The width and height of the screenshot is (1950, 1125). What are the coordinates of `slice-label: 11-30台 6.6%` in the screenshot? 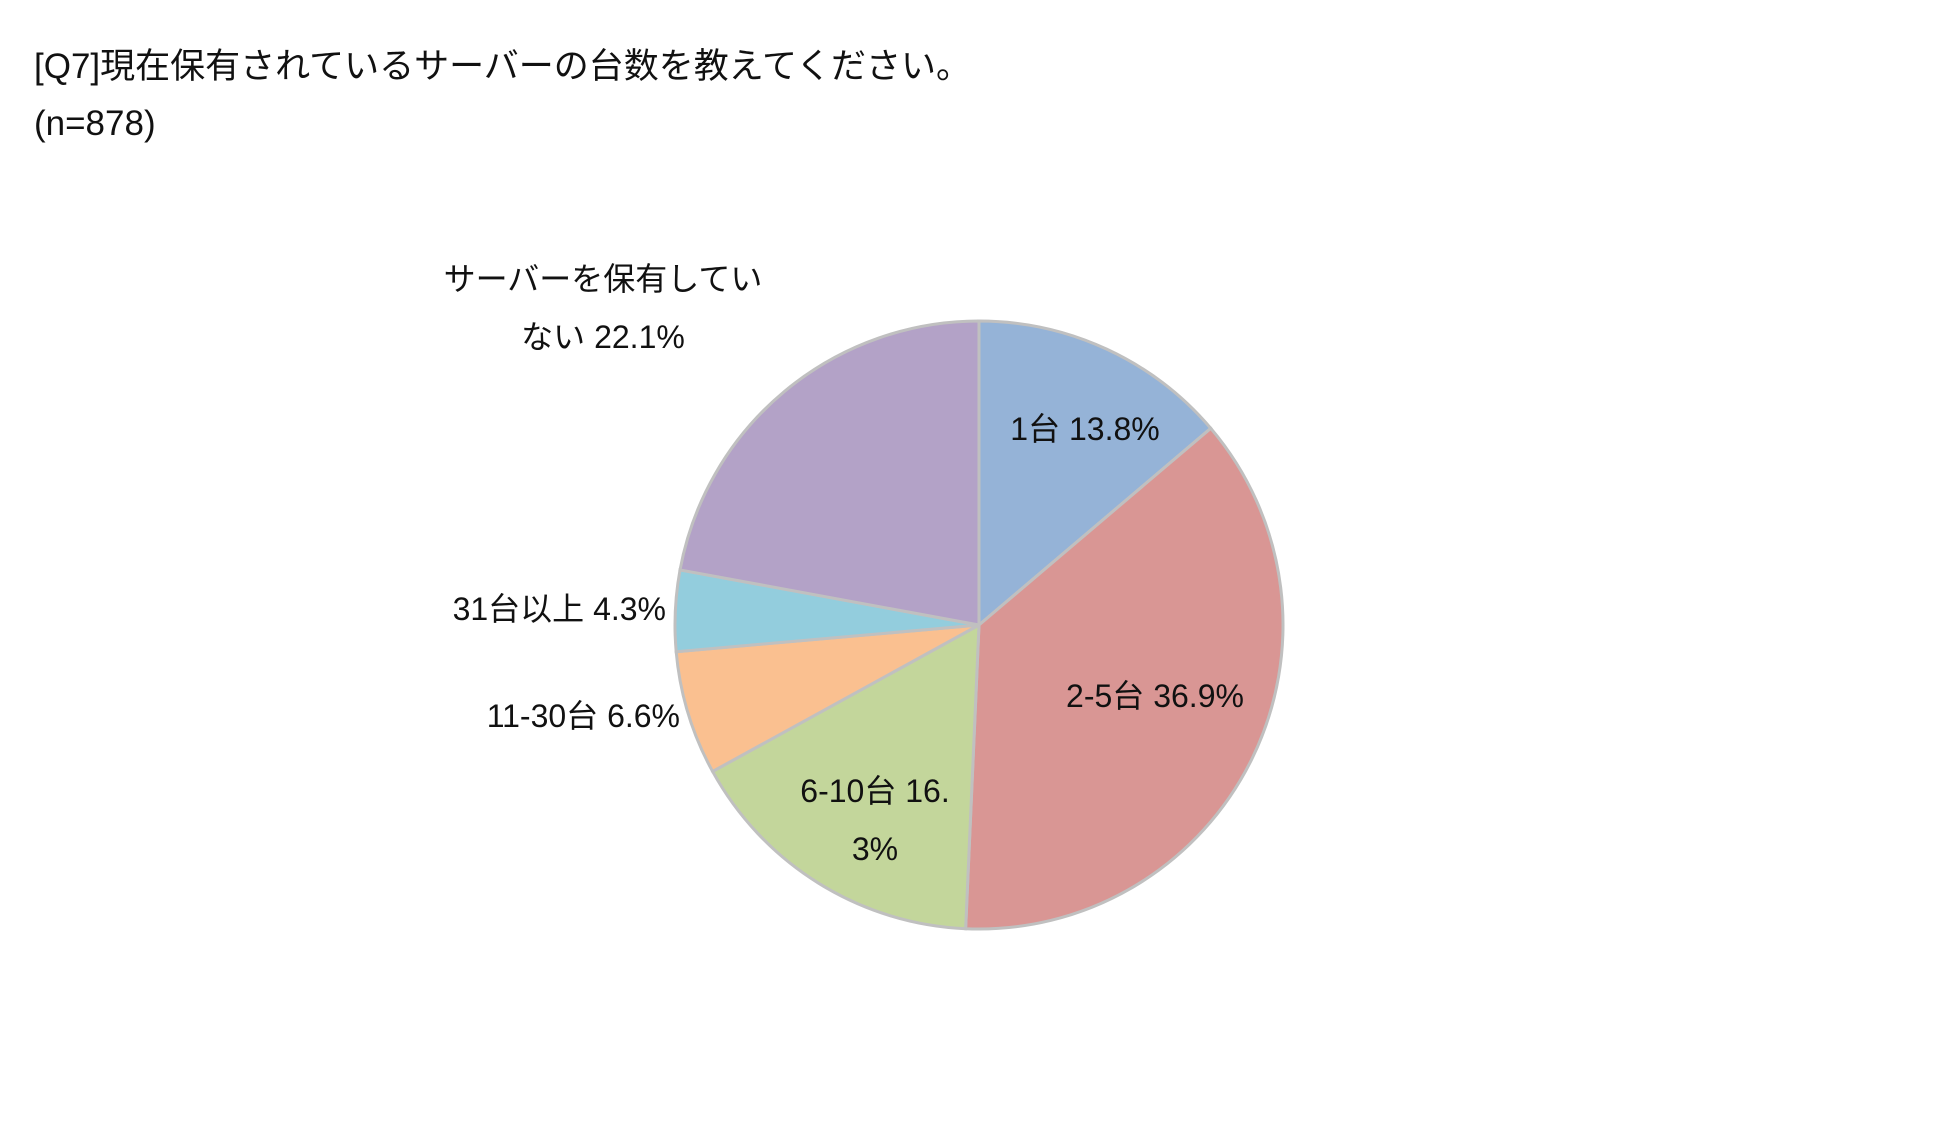 It's located at (550, 716).